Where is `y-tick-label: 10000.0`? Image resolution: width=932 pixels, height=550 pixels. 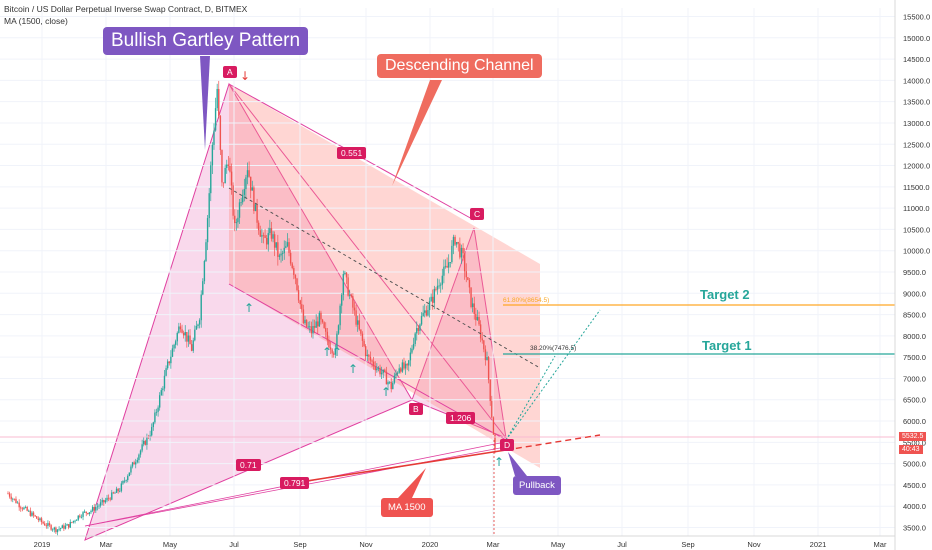
y-tick-label: 10000.0 is located at coordinates (916, 251).